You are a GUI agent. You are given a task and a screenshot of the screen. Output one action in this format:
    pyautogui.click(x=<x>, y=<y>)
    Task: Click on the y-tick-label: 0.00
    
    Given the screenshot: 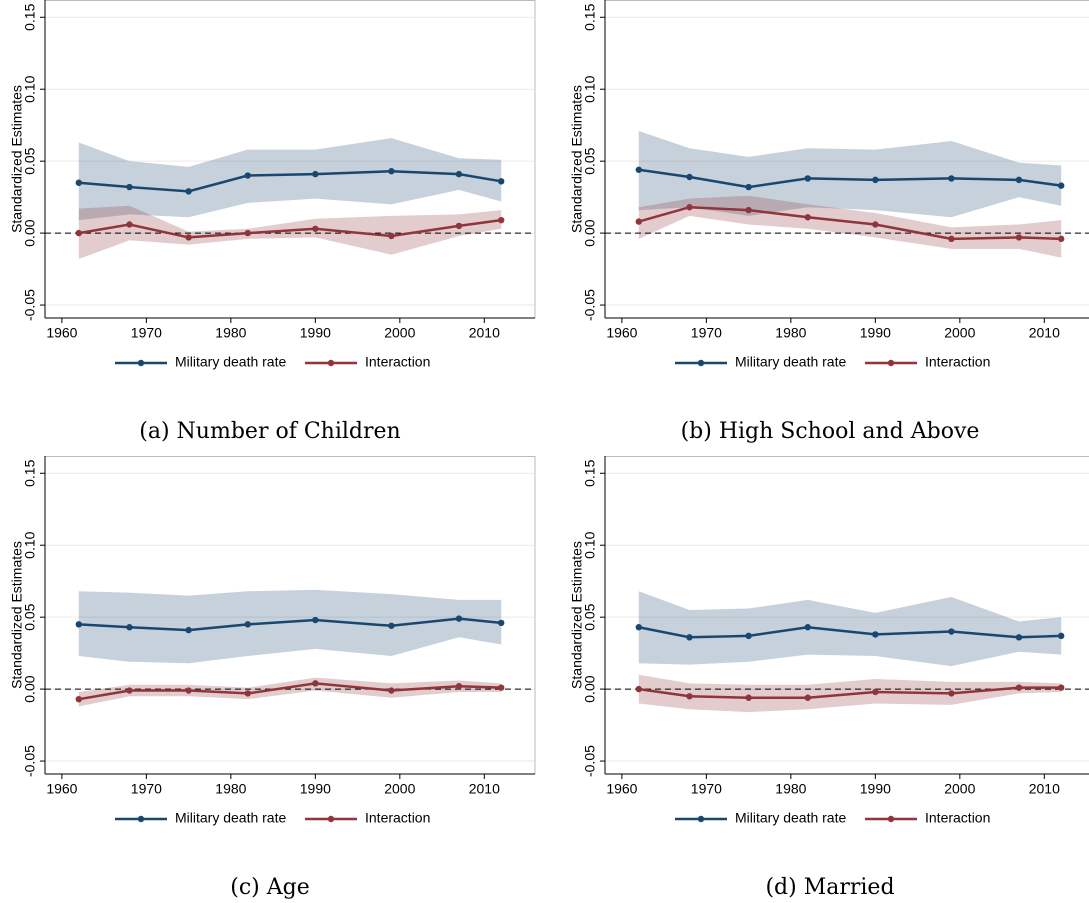 What is the action you would take?
    pyautogui.click(x=30, y=232)
    